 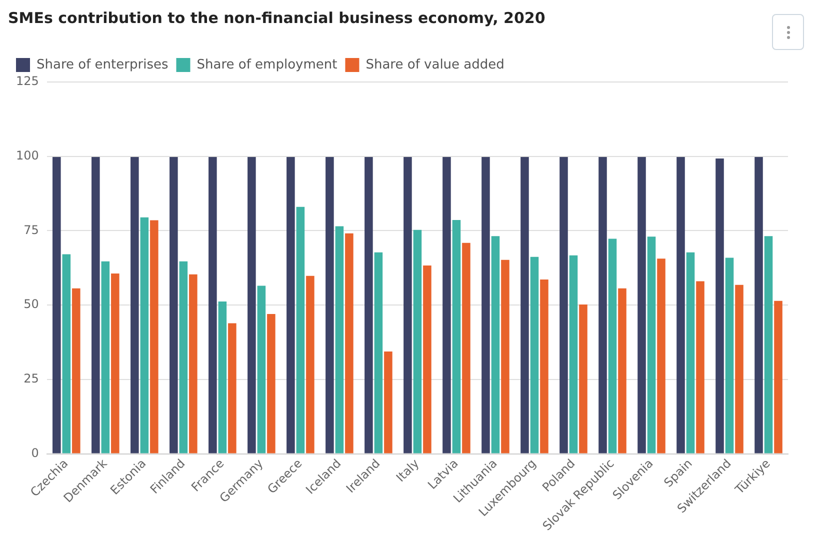 What do you see at coordinates (277, 17) in the screenshot?
I see `chart-title: SMEs contribution to the non-financial business economy, 2020` at bounding box center [277, 17].